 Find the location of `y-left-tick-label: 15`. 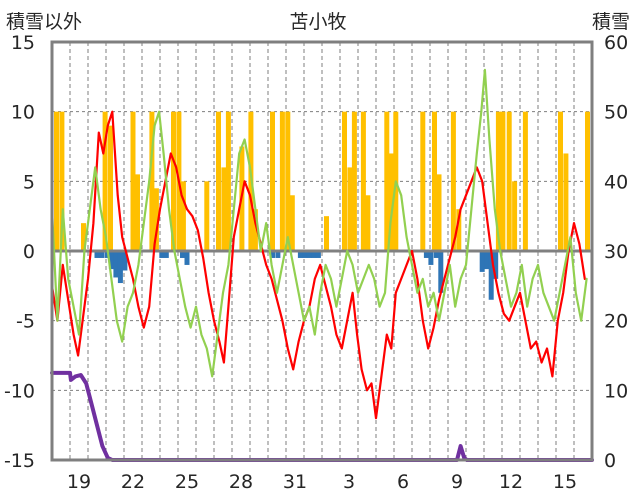

y-left-tick-label: 15 is located at coordinates (23, 43).